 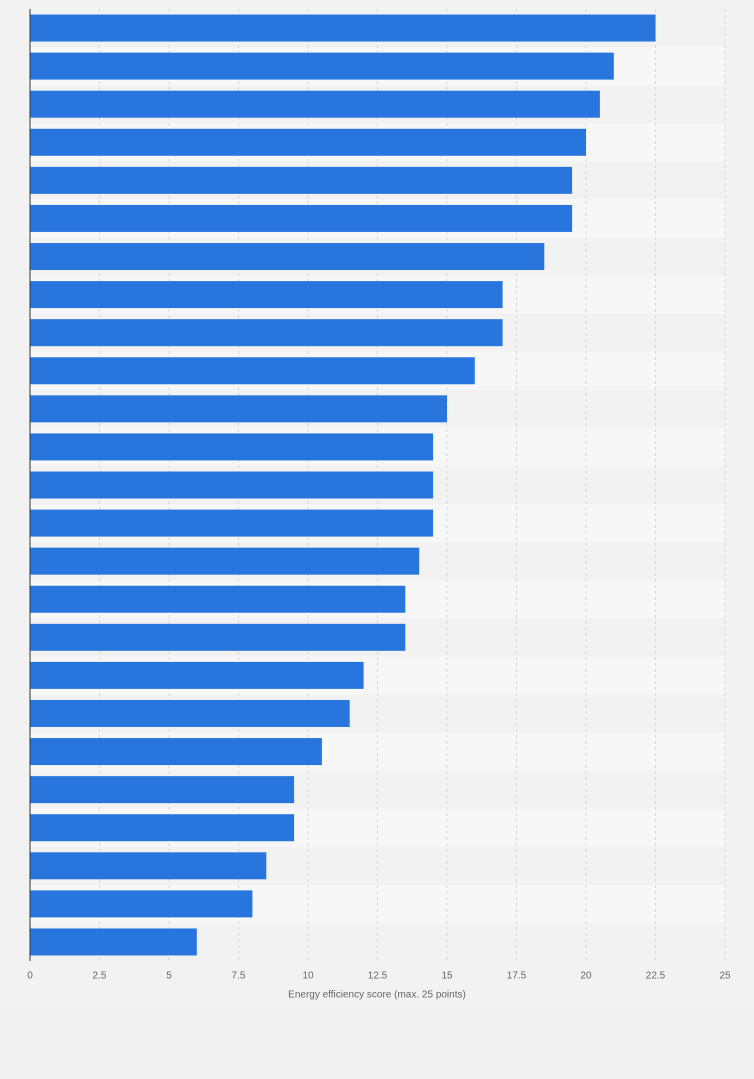 I want to click on x-tick-label: 0, so click(x=30, y=976).